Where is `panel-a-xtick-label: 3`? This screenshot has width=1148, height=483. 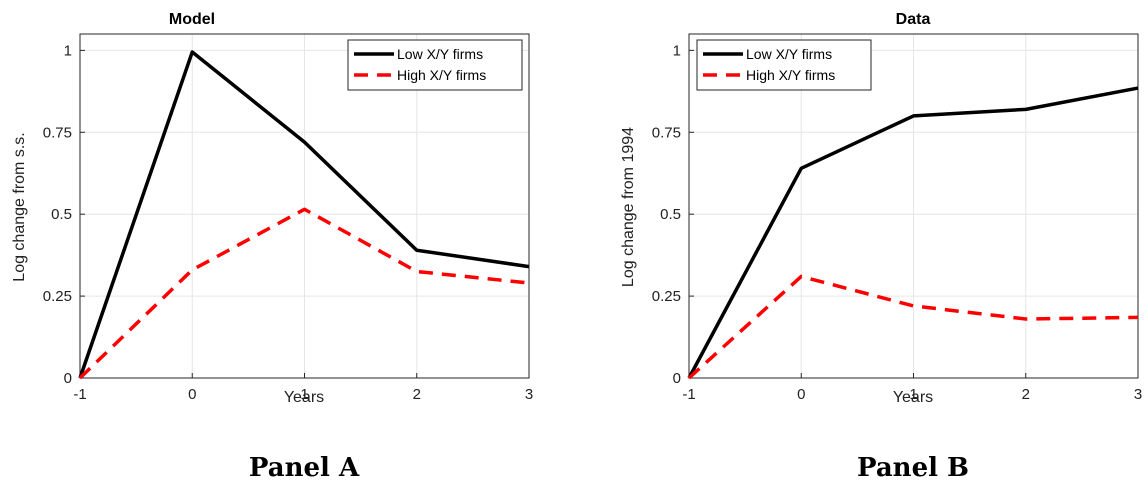 panel-a-xtick-label: 3 is located at coordinates (529, 394).